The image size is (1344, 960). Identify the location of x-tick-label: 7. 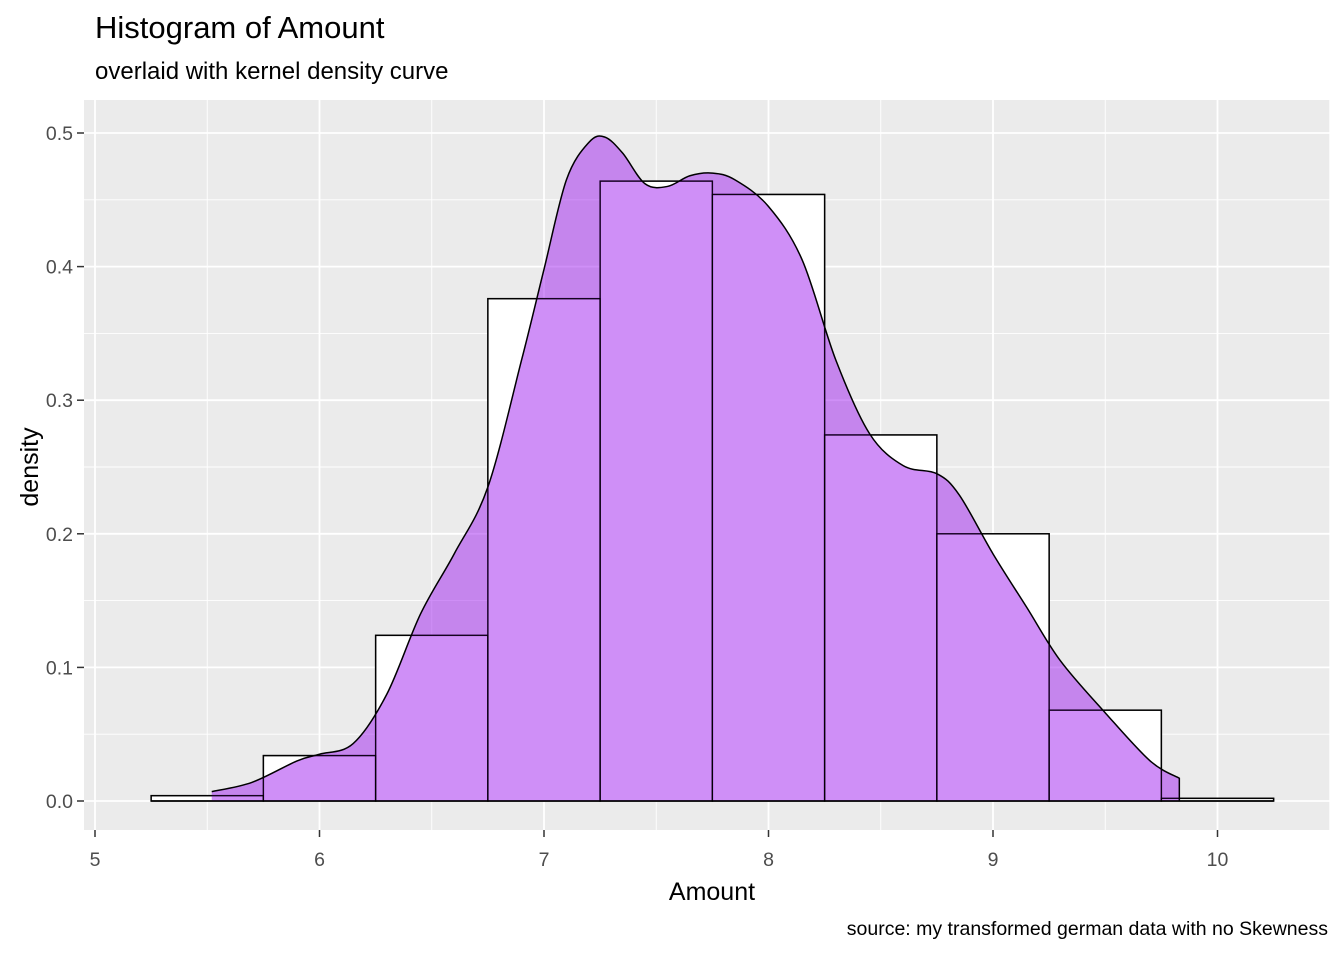
(544, 860).